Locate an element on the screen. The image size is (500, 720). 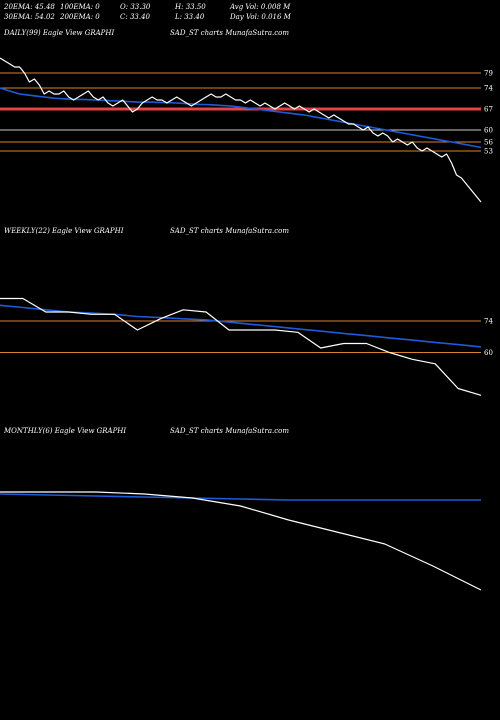
ema30-stat: 30EMA: 54.02 is located at coordinates (29, 17).